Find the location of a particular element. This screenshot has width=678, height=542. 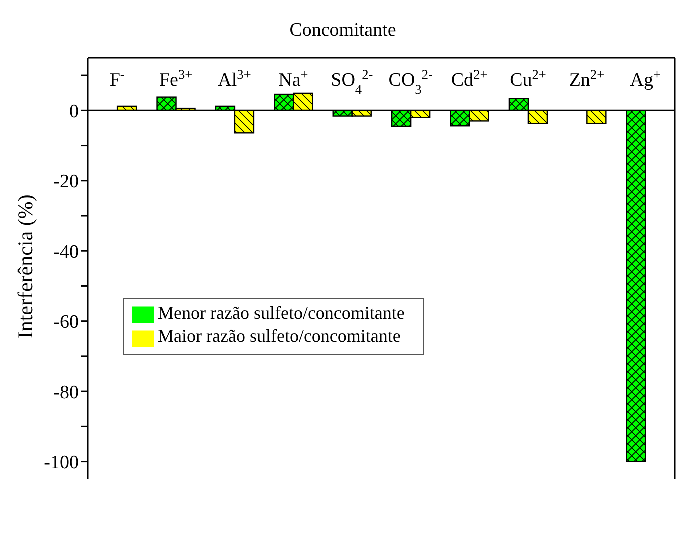

y-tick-label: 0 is located at coordinates (74, 111).